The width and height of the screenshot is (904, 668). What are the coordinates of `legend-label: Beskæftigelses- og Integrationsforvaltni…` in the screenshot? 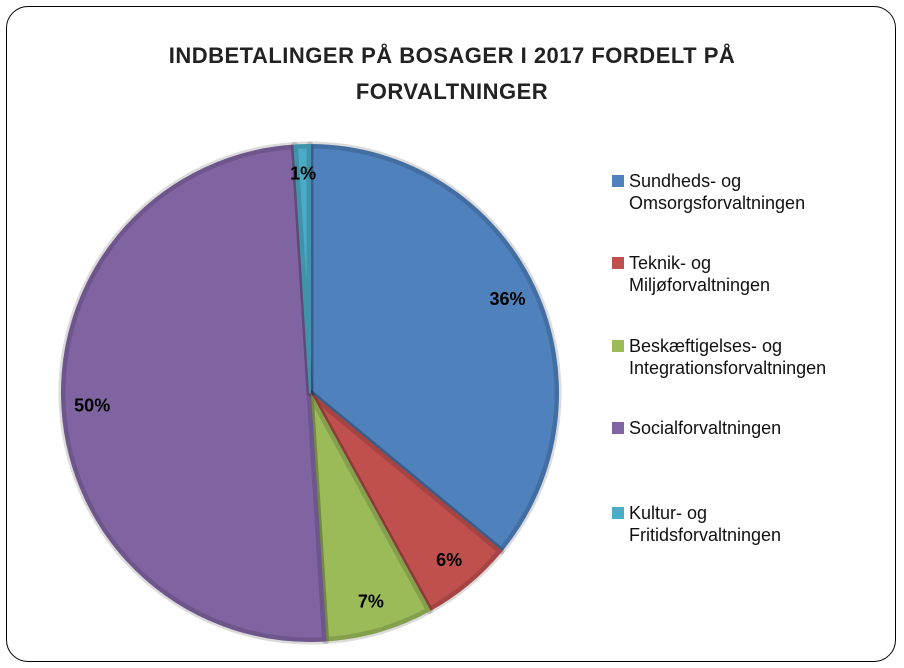 It's located at (728, 357).